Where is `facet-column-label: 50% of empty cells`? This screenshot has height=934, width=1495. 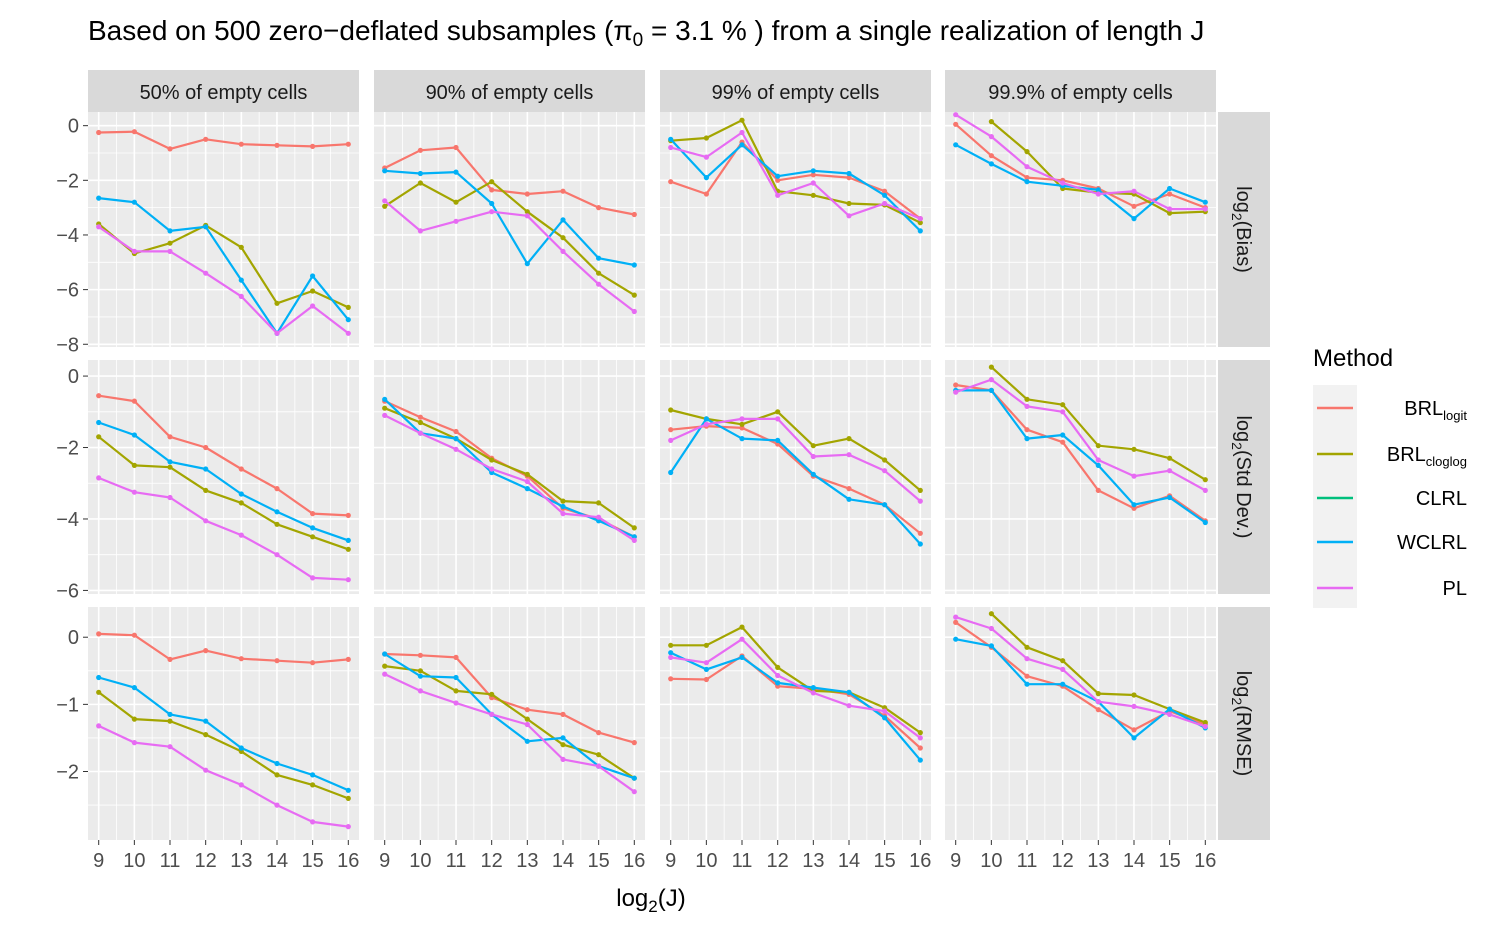
facet-column-label: 50% of empty cells is located at coordinates (224, 93).